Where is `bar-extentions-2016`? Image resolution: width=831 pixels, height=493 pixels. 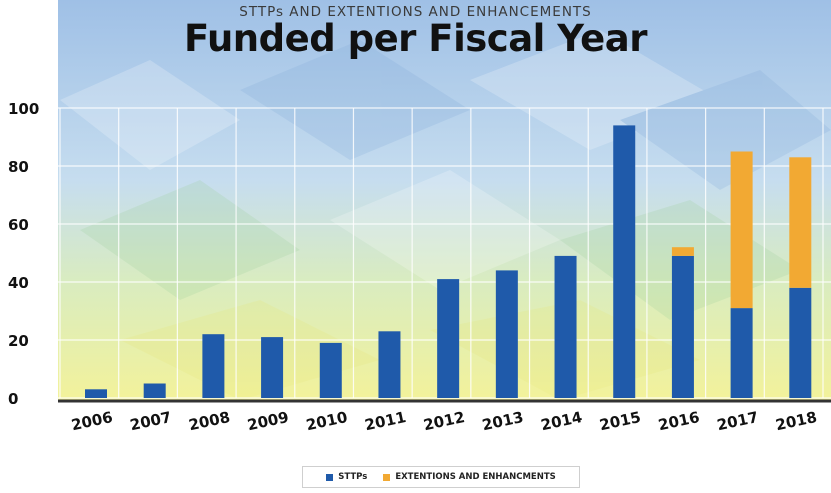 bar-extentions-2016 is located at coordinates (682, 251).